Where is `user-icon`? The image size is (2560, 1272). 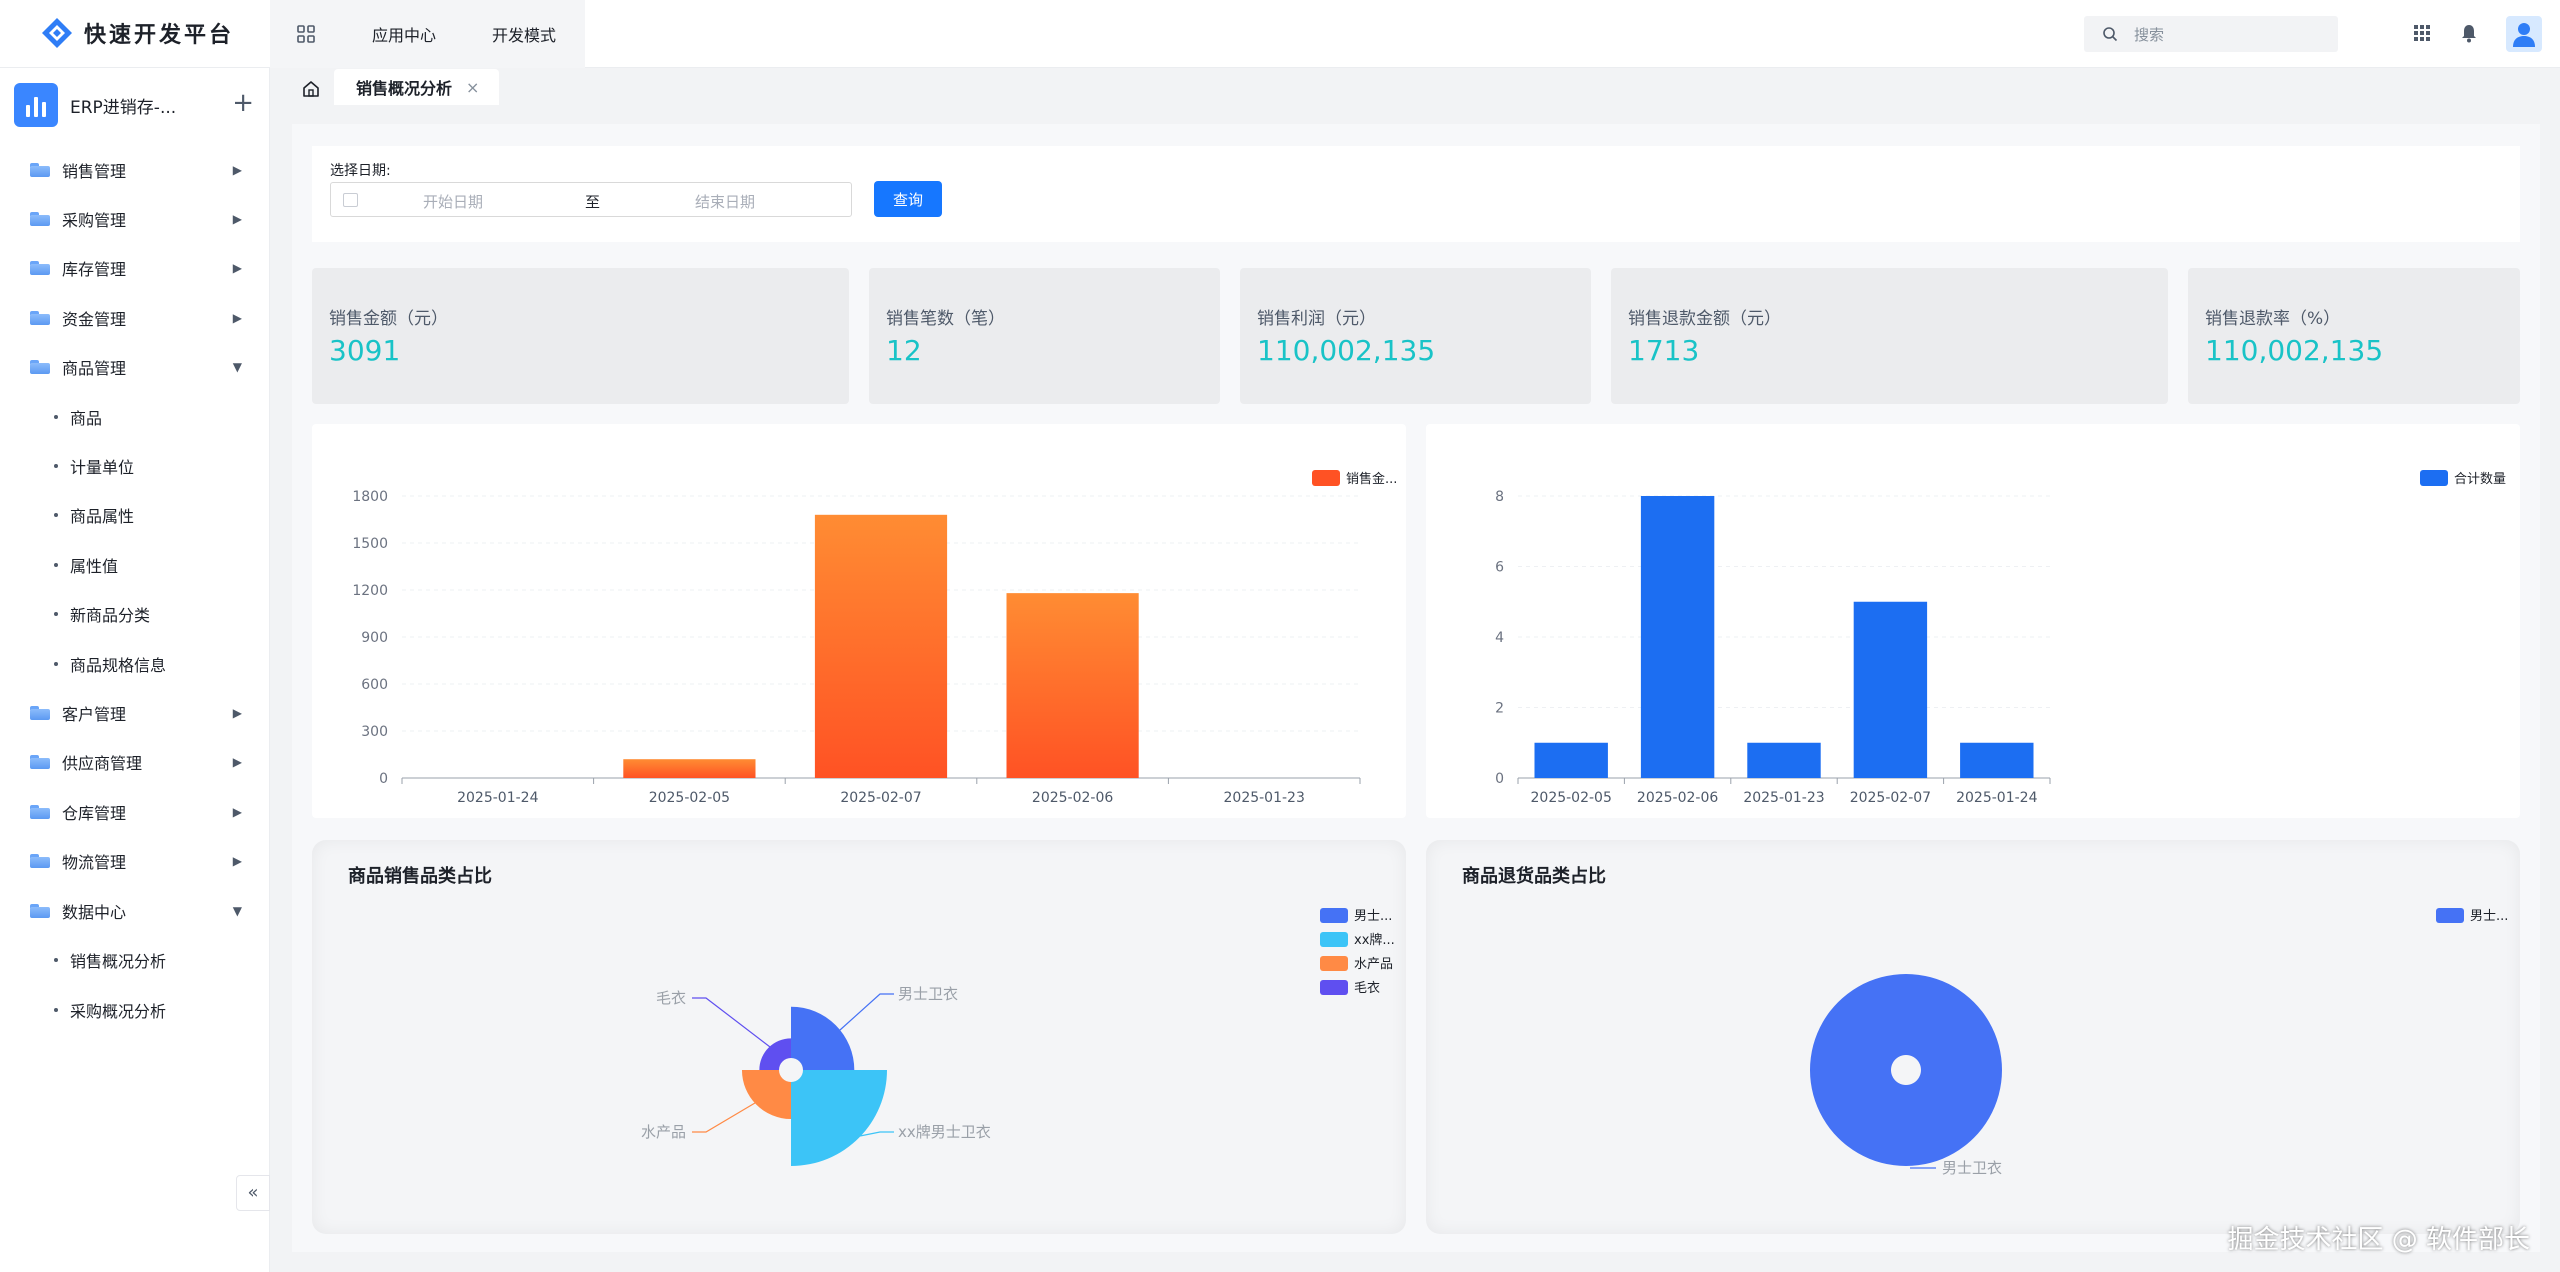 user-icon is located at coordinates (2524, 35).